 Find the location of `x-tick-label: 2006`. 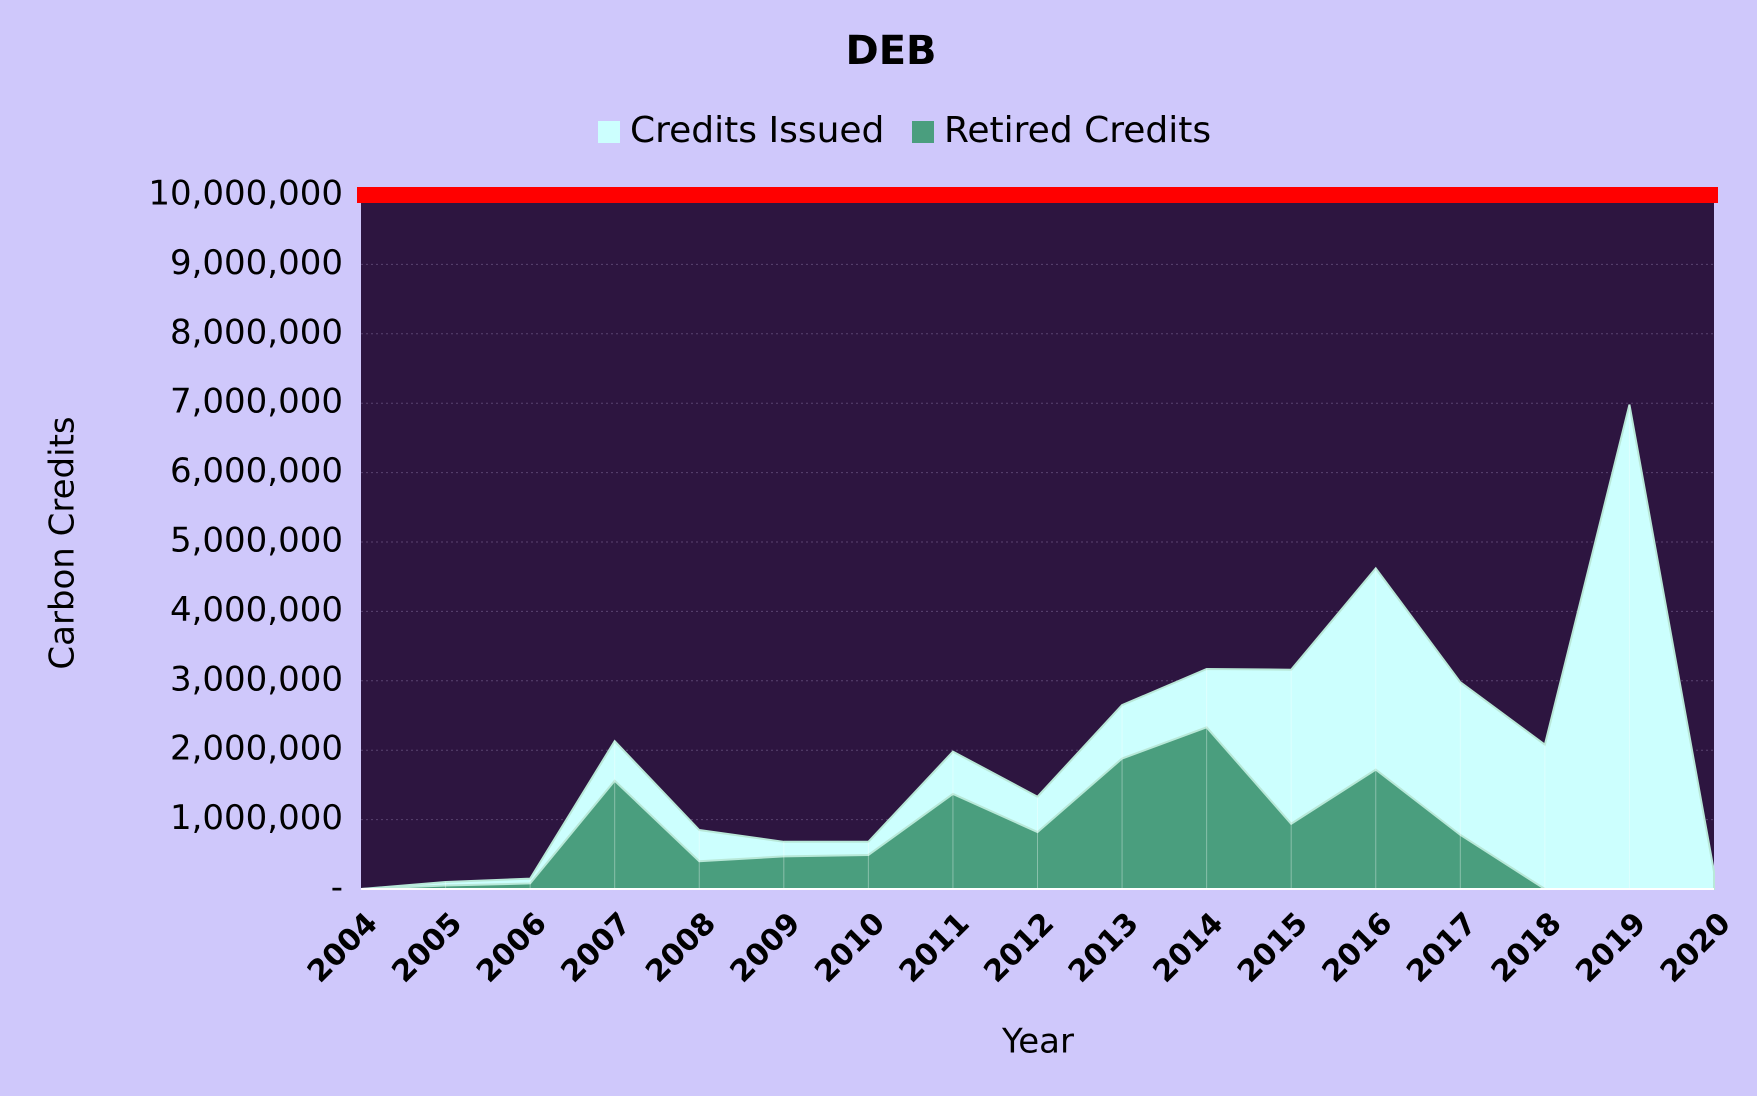

x-tick-label: 2006 is located at coordinates (512, 948).